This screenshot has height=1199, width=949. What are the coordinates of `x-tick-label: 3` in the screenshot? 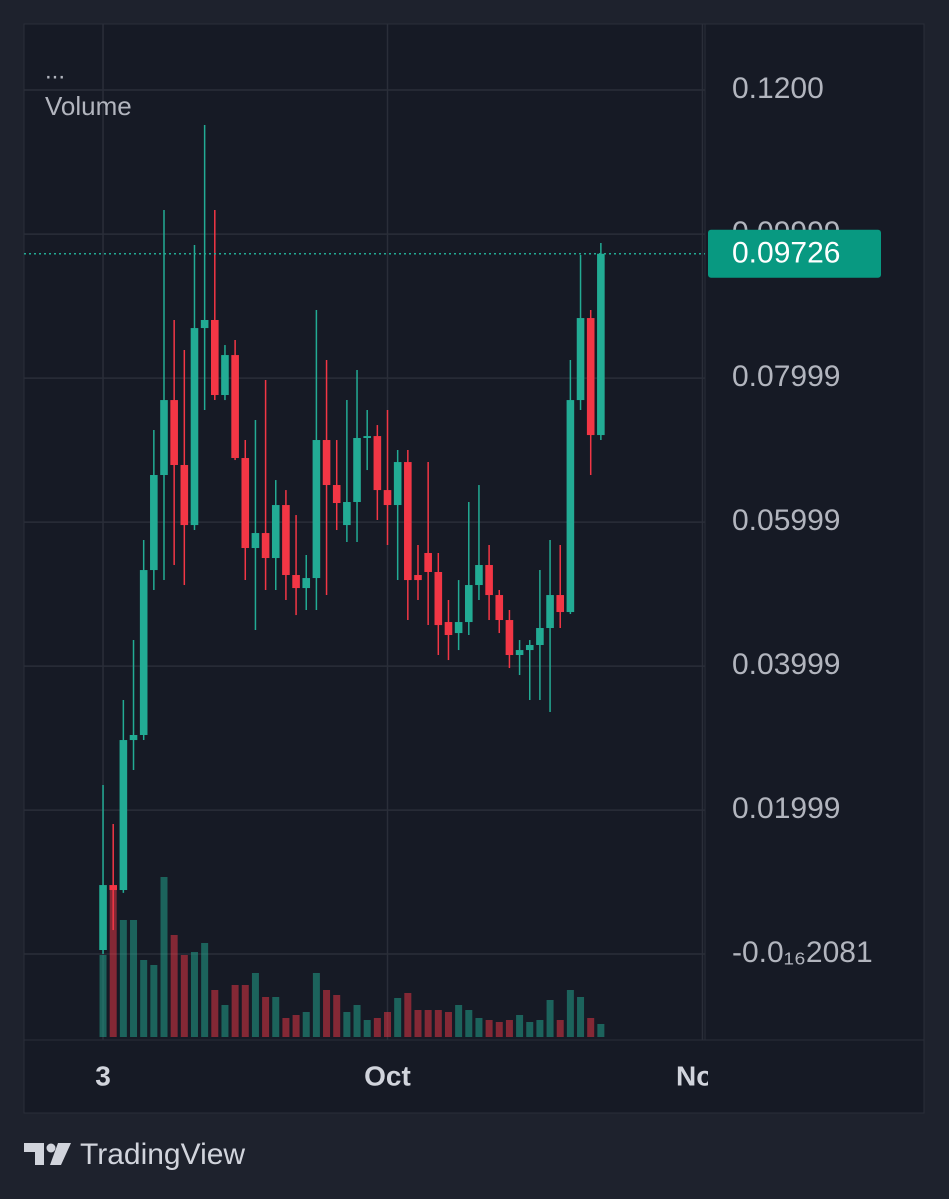 It's located at (103, 1075).